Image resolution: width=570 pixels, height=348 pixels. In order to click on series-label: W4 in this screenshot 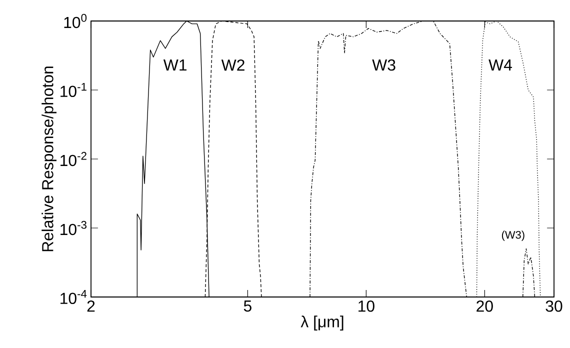, I will do `click(500, 65)`.